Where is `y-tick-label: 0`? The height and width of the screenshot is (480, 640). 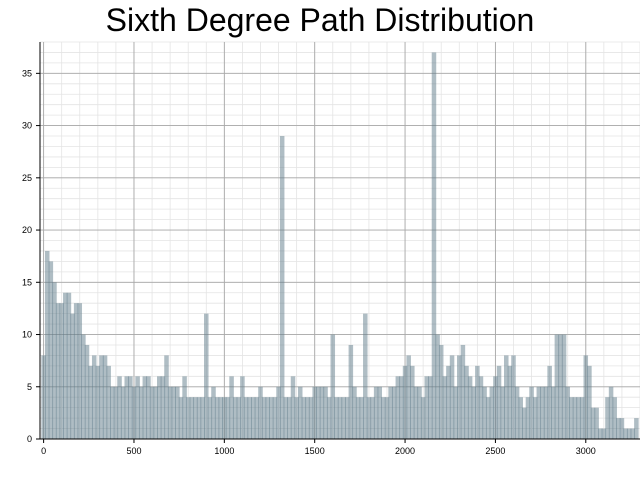 y-tick-label: 0 is located at coordinates (29, 439).